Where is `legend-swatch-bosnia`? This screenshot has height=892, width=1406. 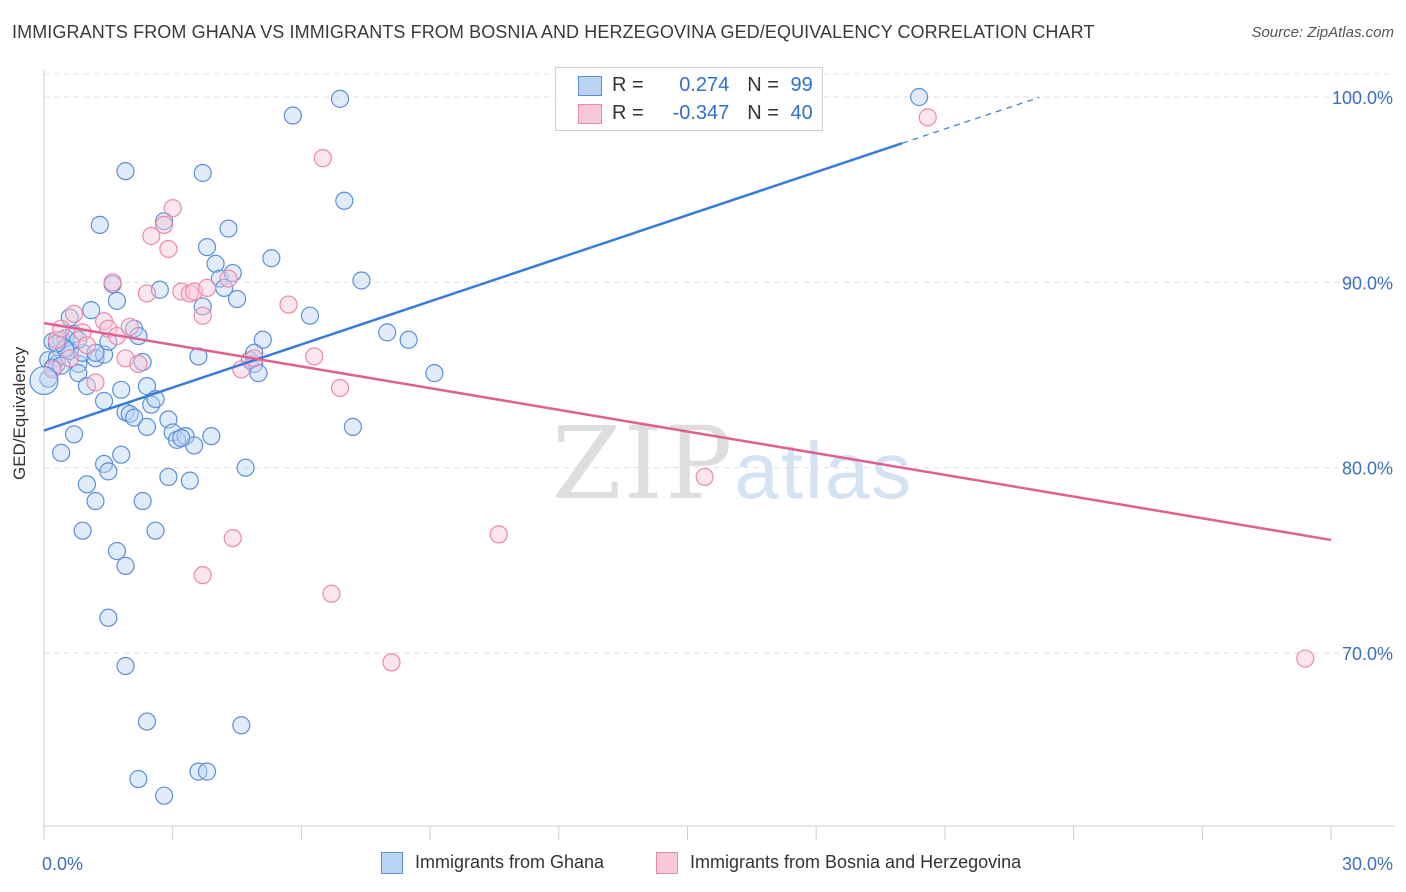
legend-swatch-bosnia is located at coordinates (590, 113).